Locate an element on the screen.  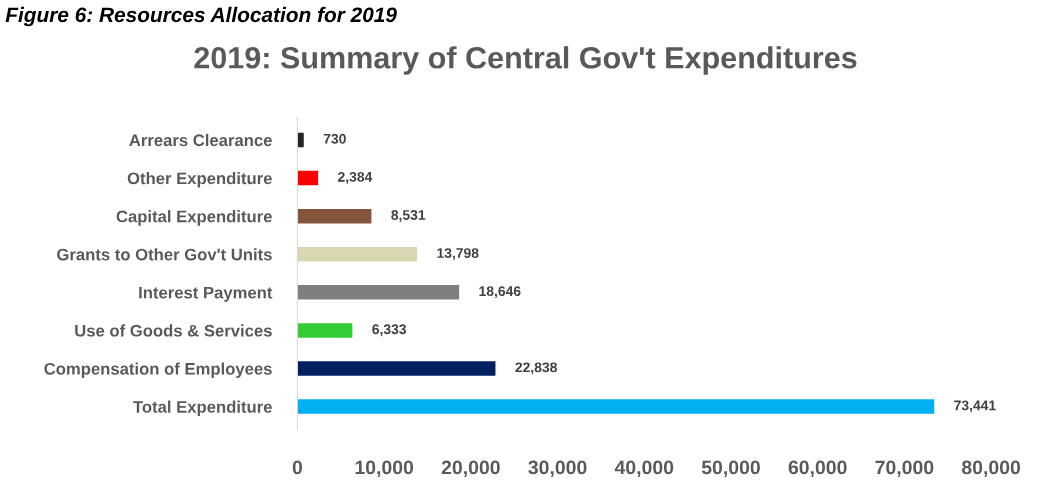
data-label: 730 is located at coordinates (334, 138).